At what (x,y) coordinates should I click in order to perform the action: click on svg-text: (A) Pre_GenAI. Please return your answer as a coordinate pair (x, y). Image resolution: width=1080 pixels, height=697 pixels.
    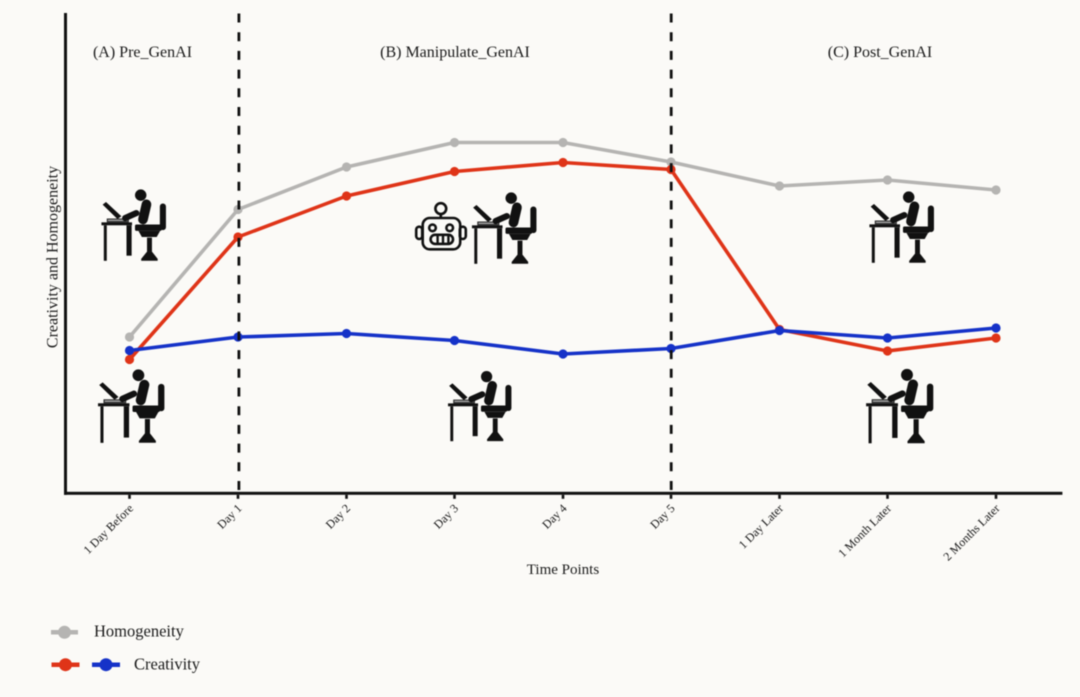
    Looking at the image, I should click on (142, 52).